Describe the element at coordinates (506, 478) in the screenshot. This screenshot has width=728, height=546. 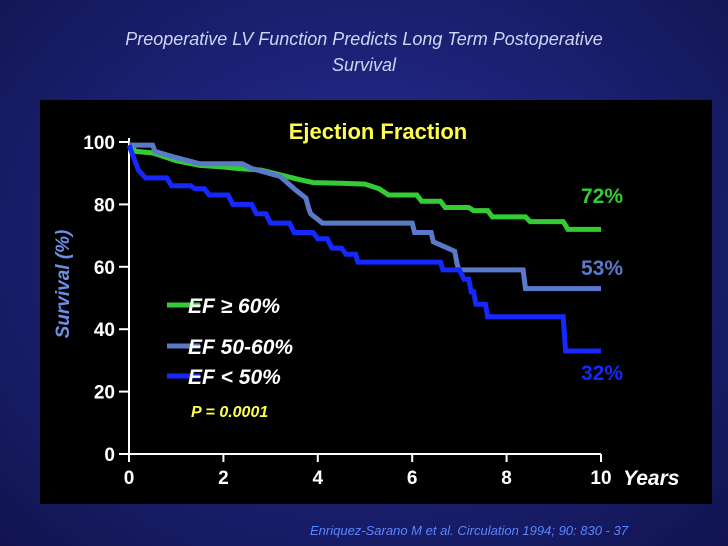
I see `x-tick-label: 8` at that location.